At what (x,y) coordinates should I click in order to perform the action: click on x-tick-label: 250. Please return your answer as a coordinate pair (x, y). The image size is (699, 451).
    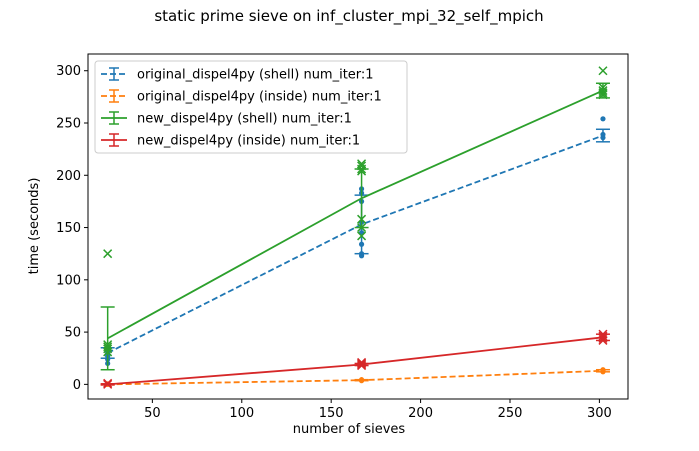
    Looking at the image, I should click on (510, 413).